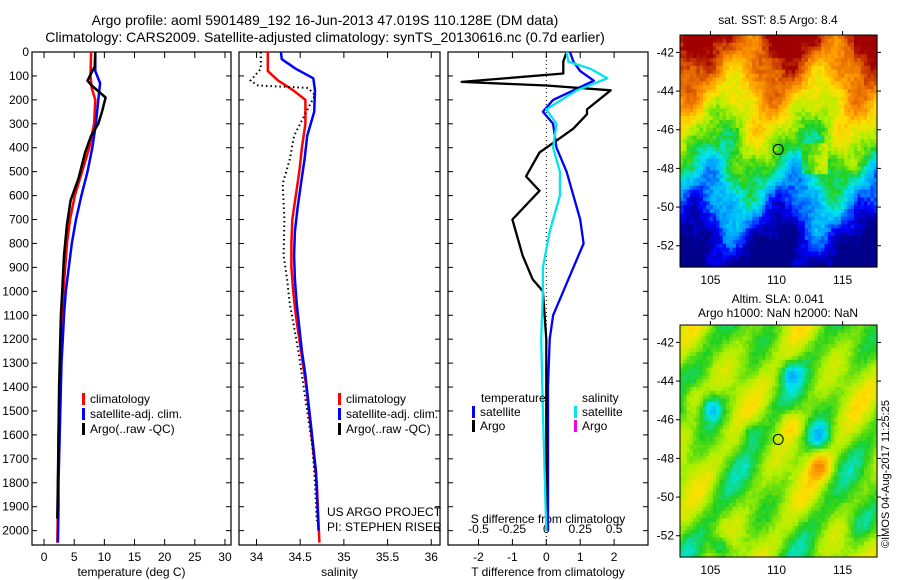 The height and width of the screenshot is (580, 900). I want to click on diff-legend-temp-satellite-swatch, so click(473, 412).